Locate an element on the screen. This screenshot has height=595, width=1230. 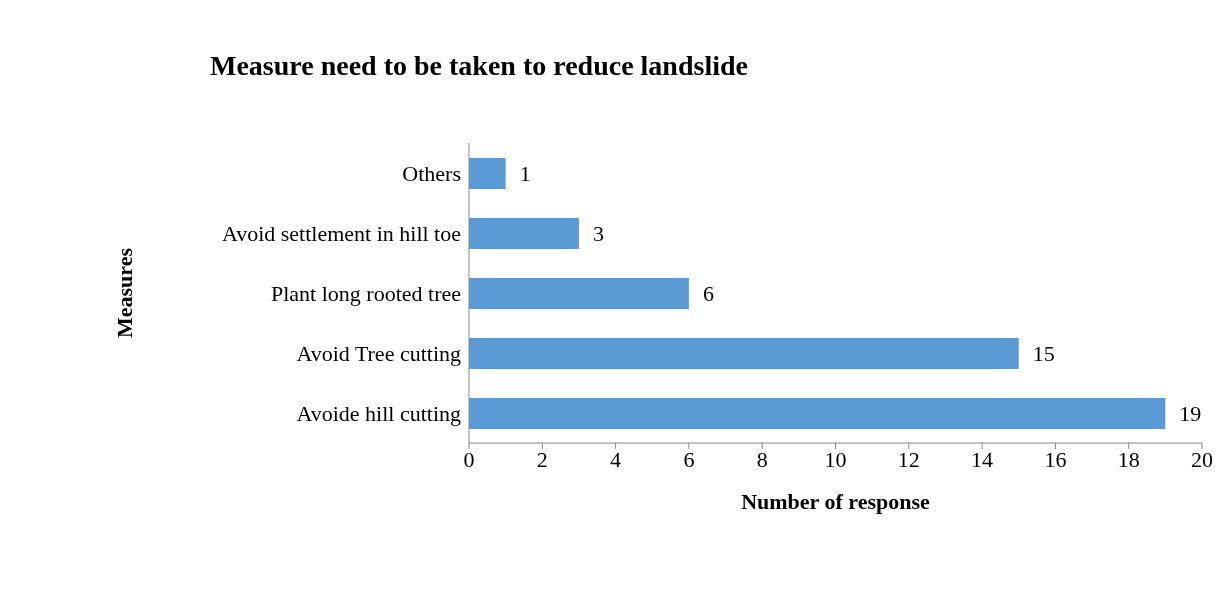
y-tick-label: Avoid Tree cutting is located at coordinates (378, 353).